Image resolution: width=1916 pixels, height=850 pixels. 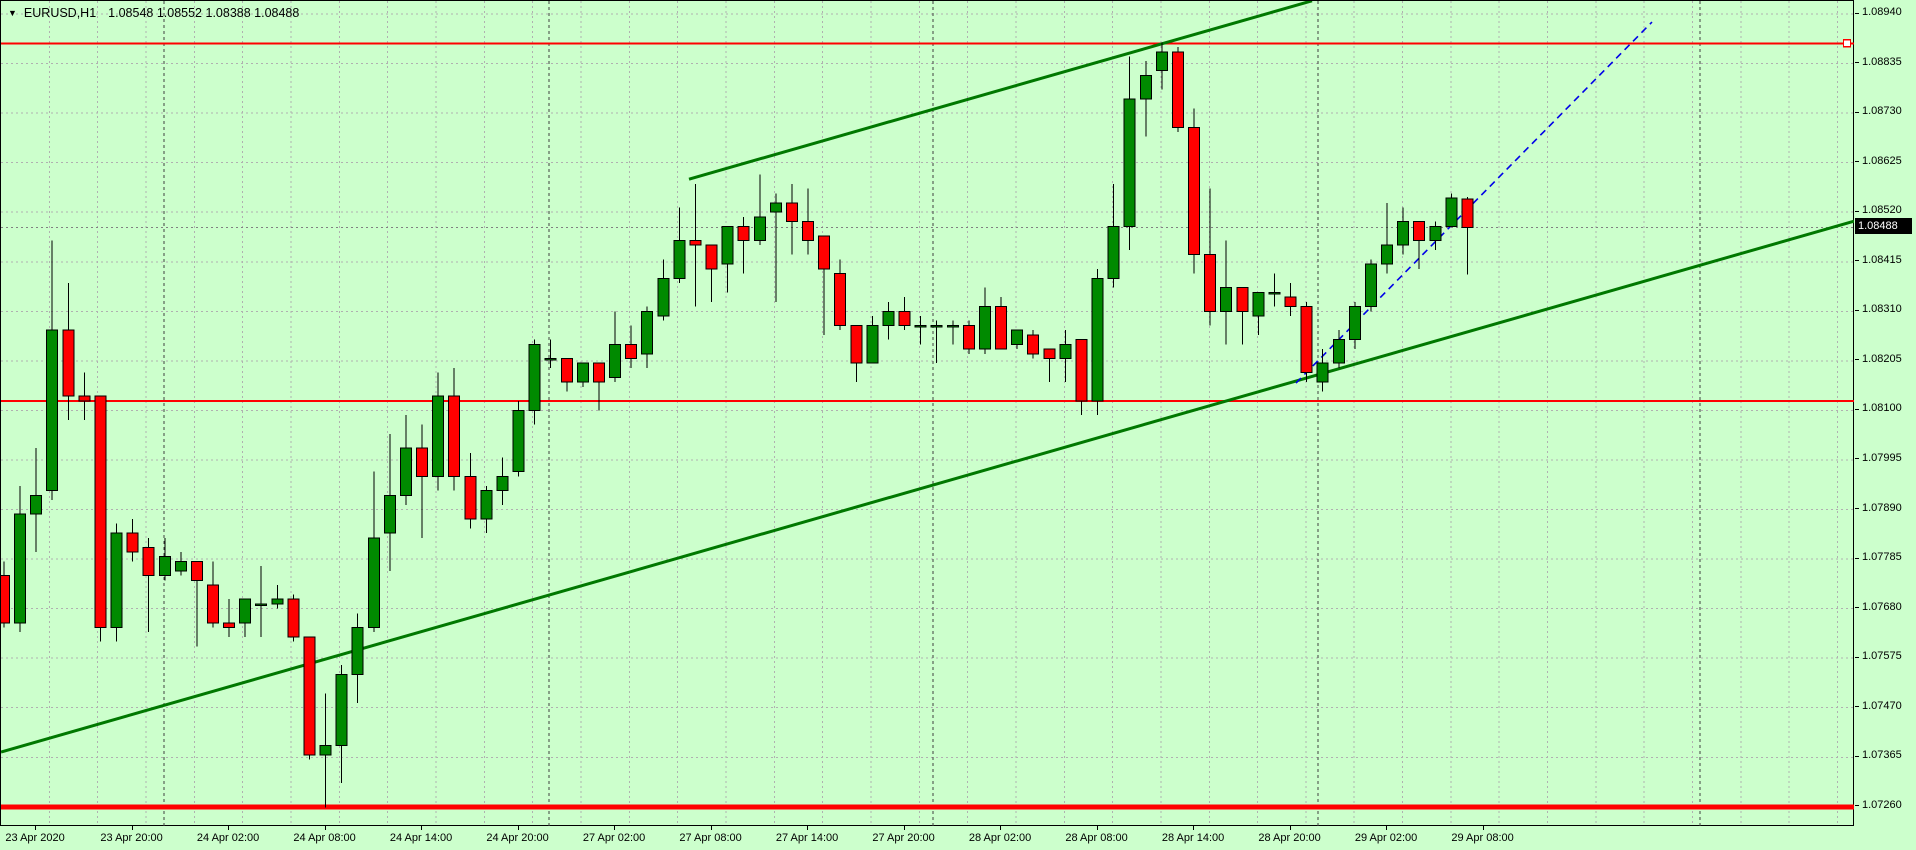 I want to click on price-axis-label: 1.07260, so click(x=1882, y=804).